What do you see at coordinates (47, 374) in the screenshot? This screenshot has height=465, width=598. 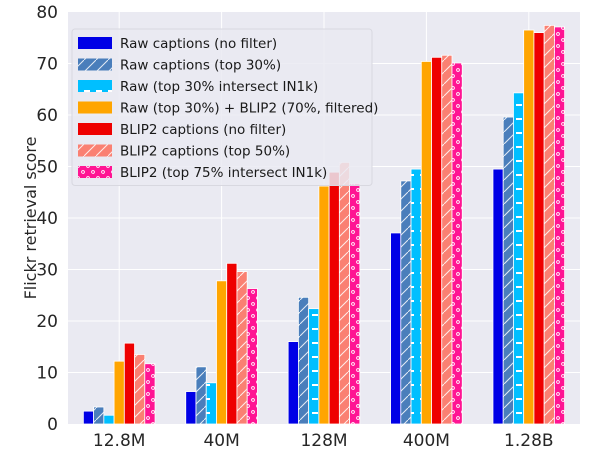 I see `y-tick-label: 10` at bounding box center [47, 374].